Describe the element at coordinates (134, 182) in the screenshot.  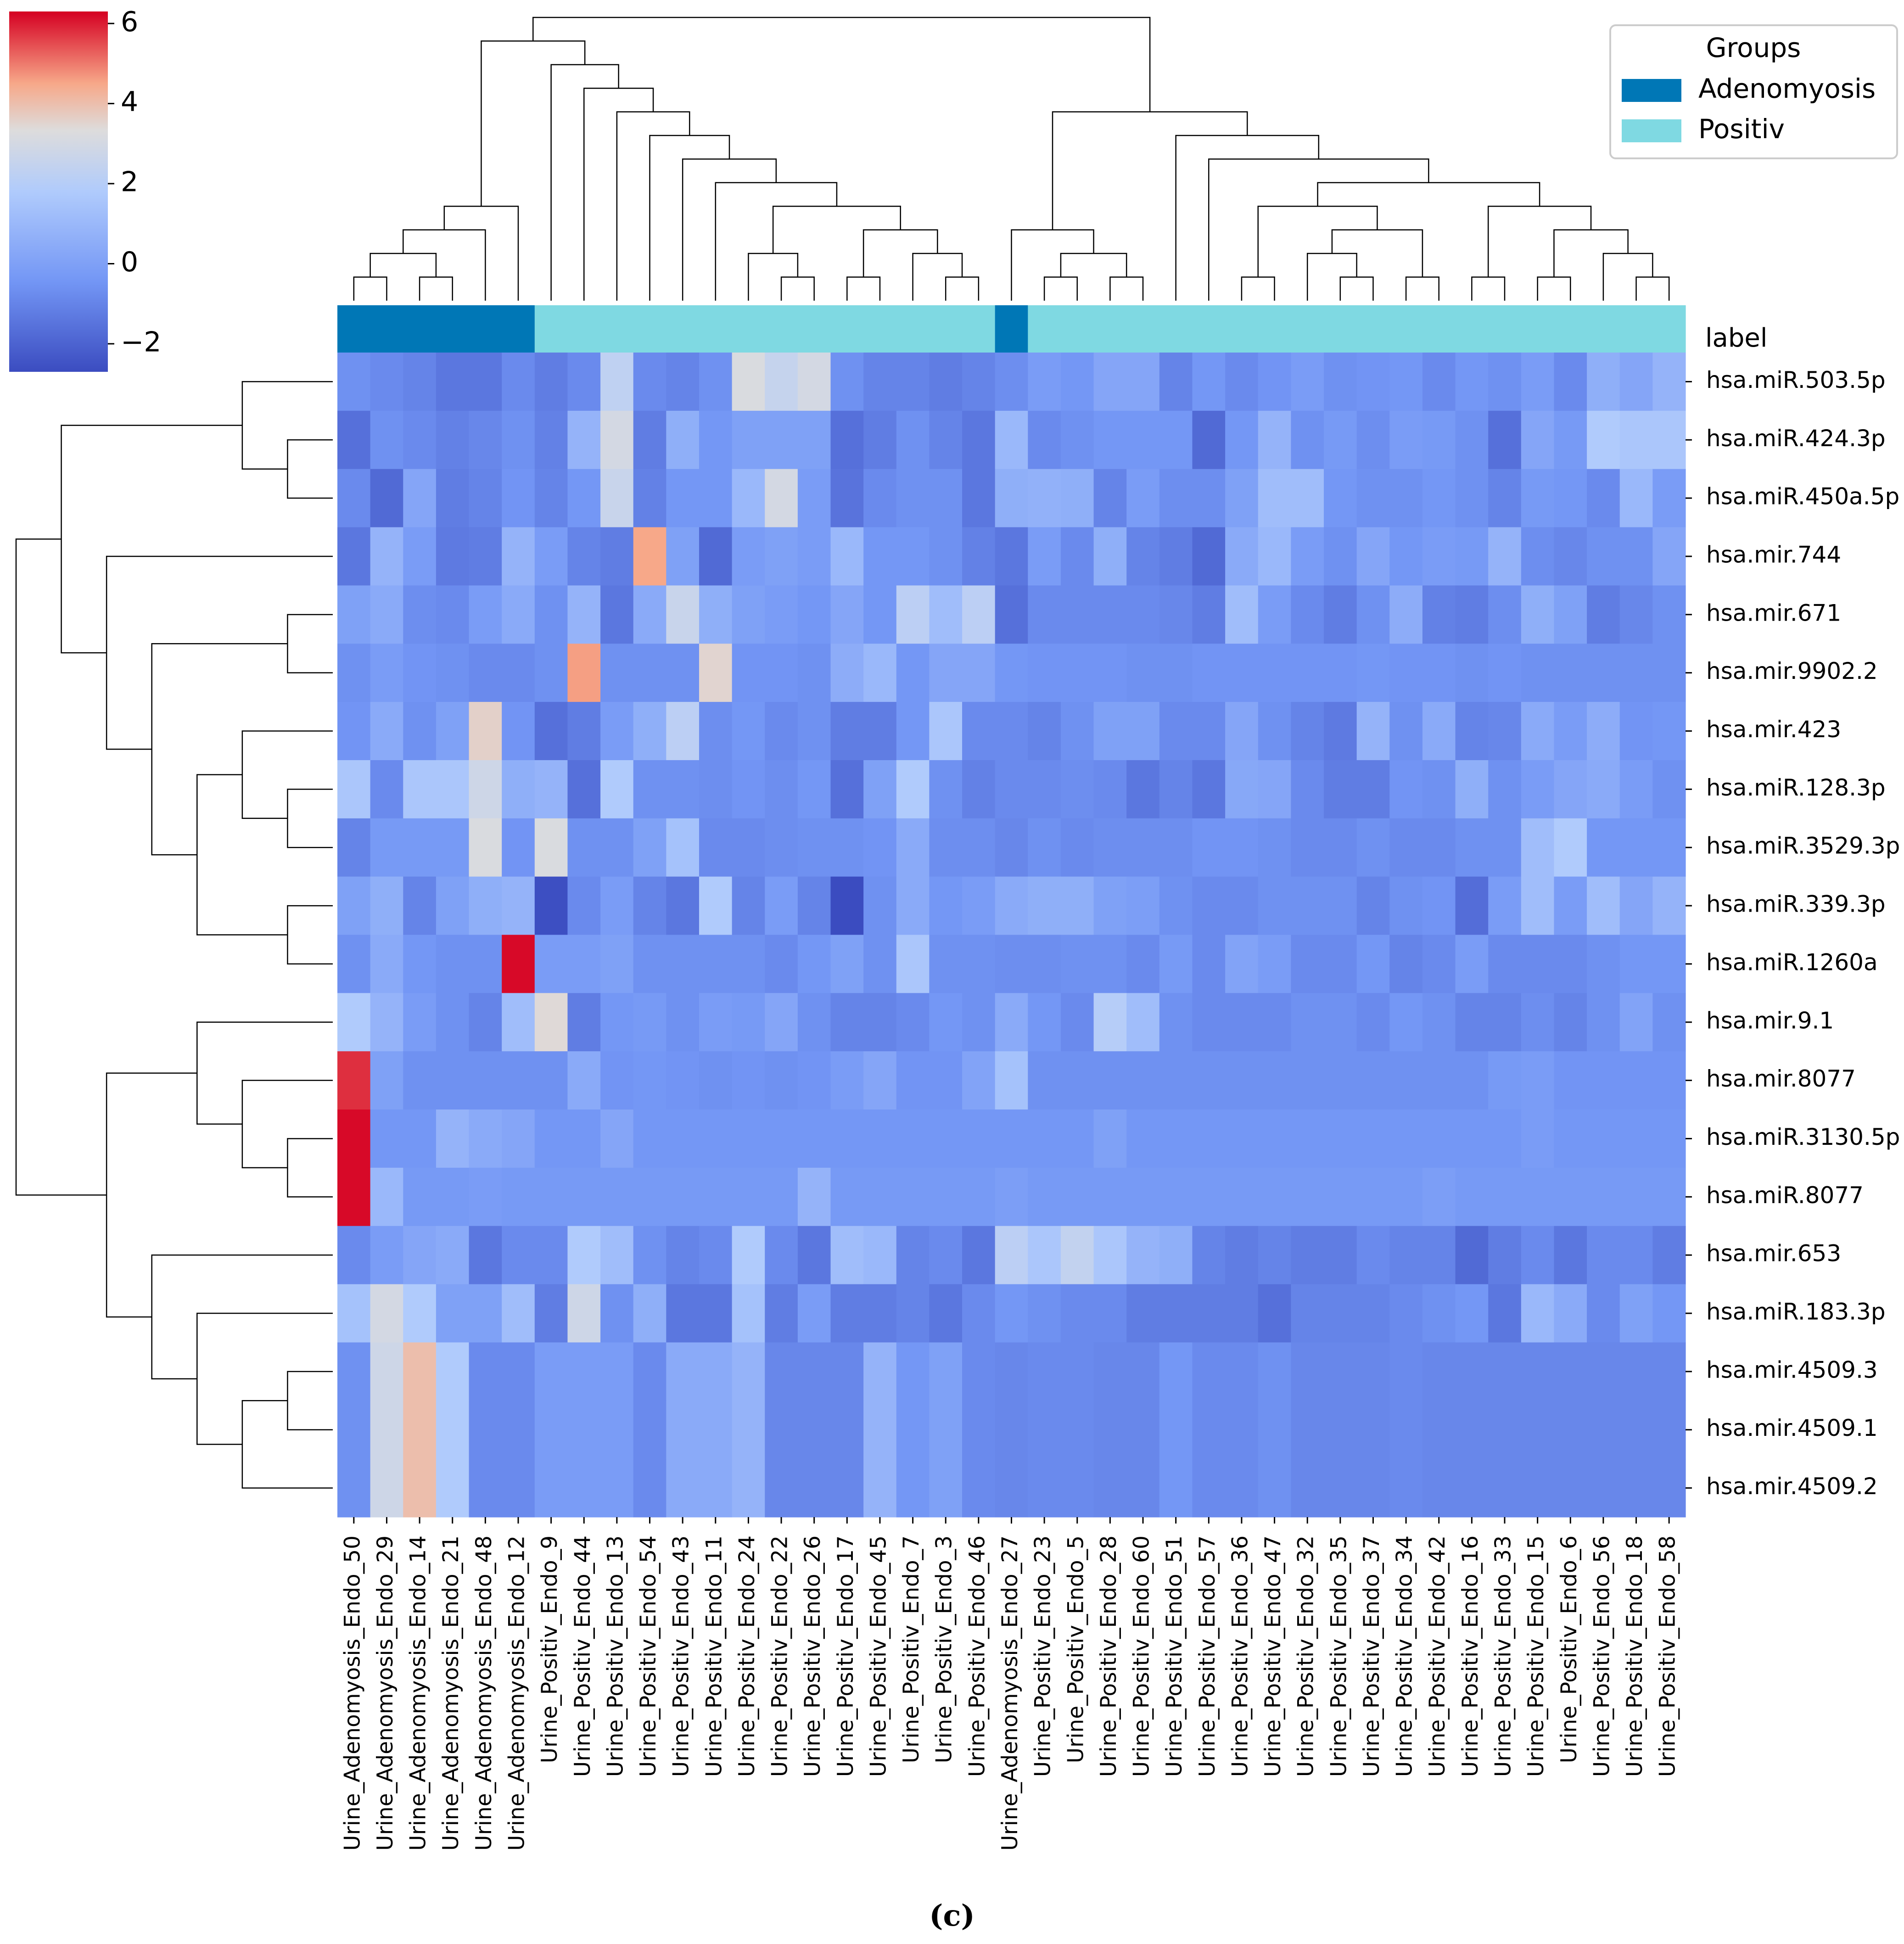
I see `colorbar-ticks: −2 0 2 4 6` at that location.